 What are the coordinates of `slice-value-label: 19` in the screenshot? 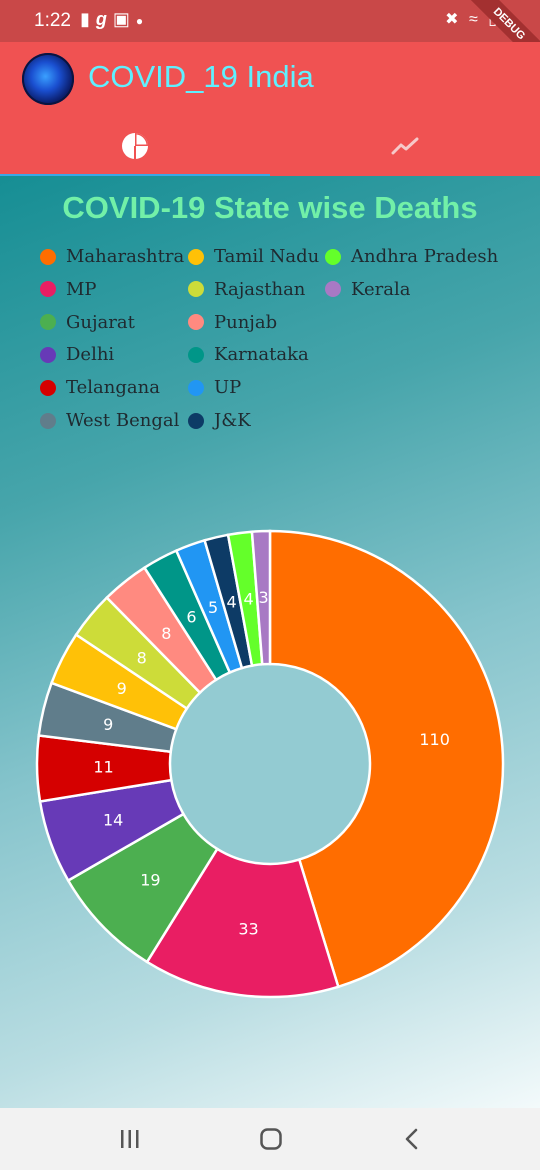 It's located at (150, 879).